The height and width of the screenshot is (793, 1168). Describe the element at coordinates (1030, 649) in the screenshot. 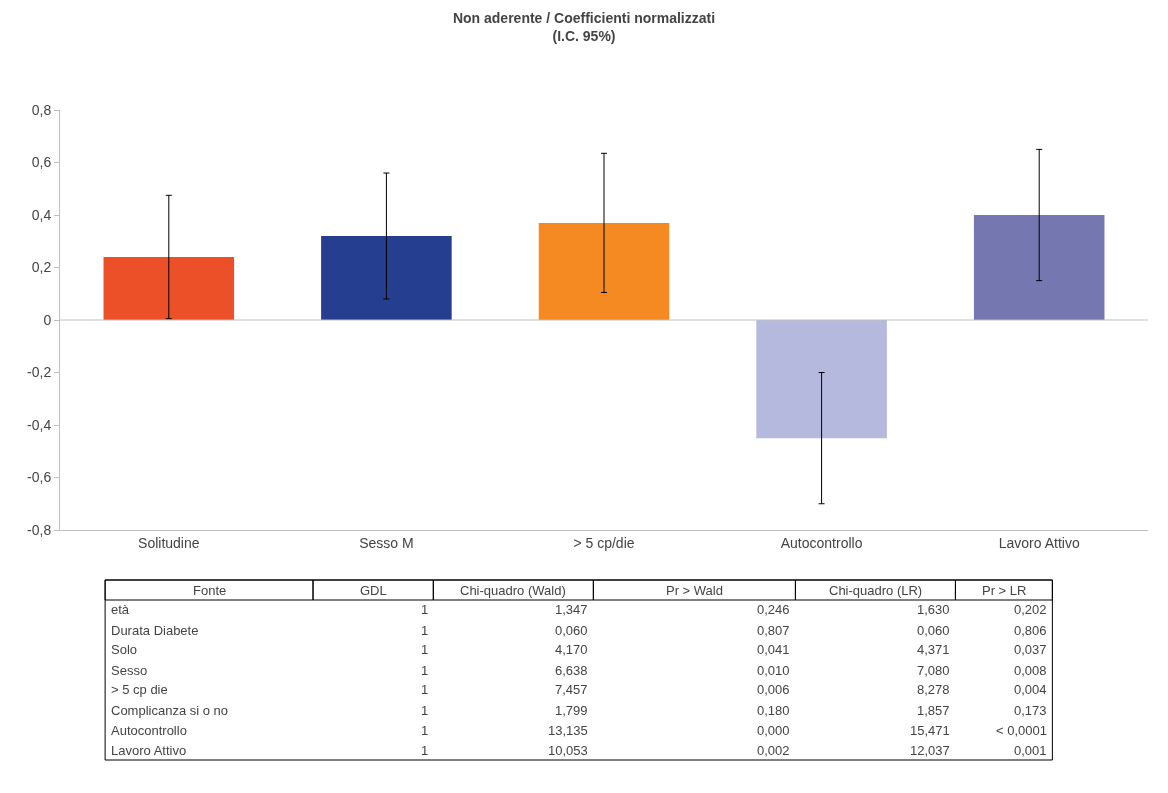

I see `text: 0,037` at that location.